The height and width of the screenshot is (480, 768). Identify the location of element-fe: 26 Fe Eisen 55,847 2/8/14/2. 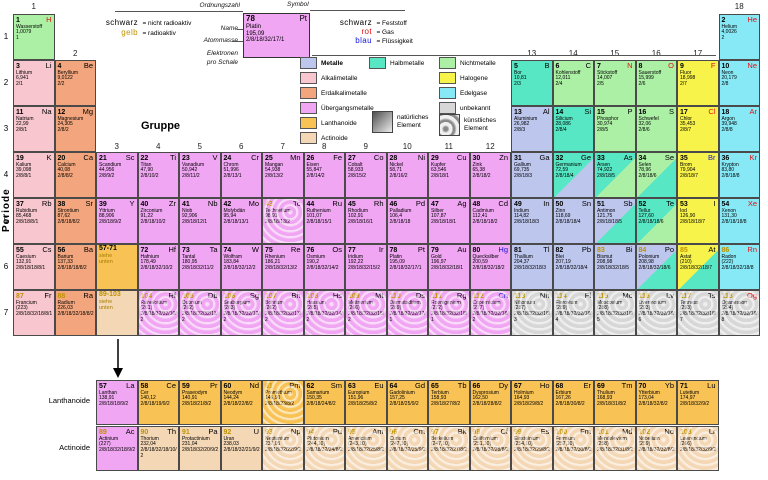
(324, 175).